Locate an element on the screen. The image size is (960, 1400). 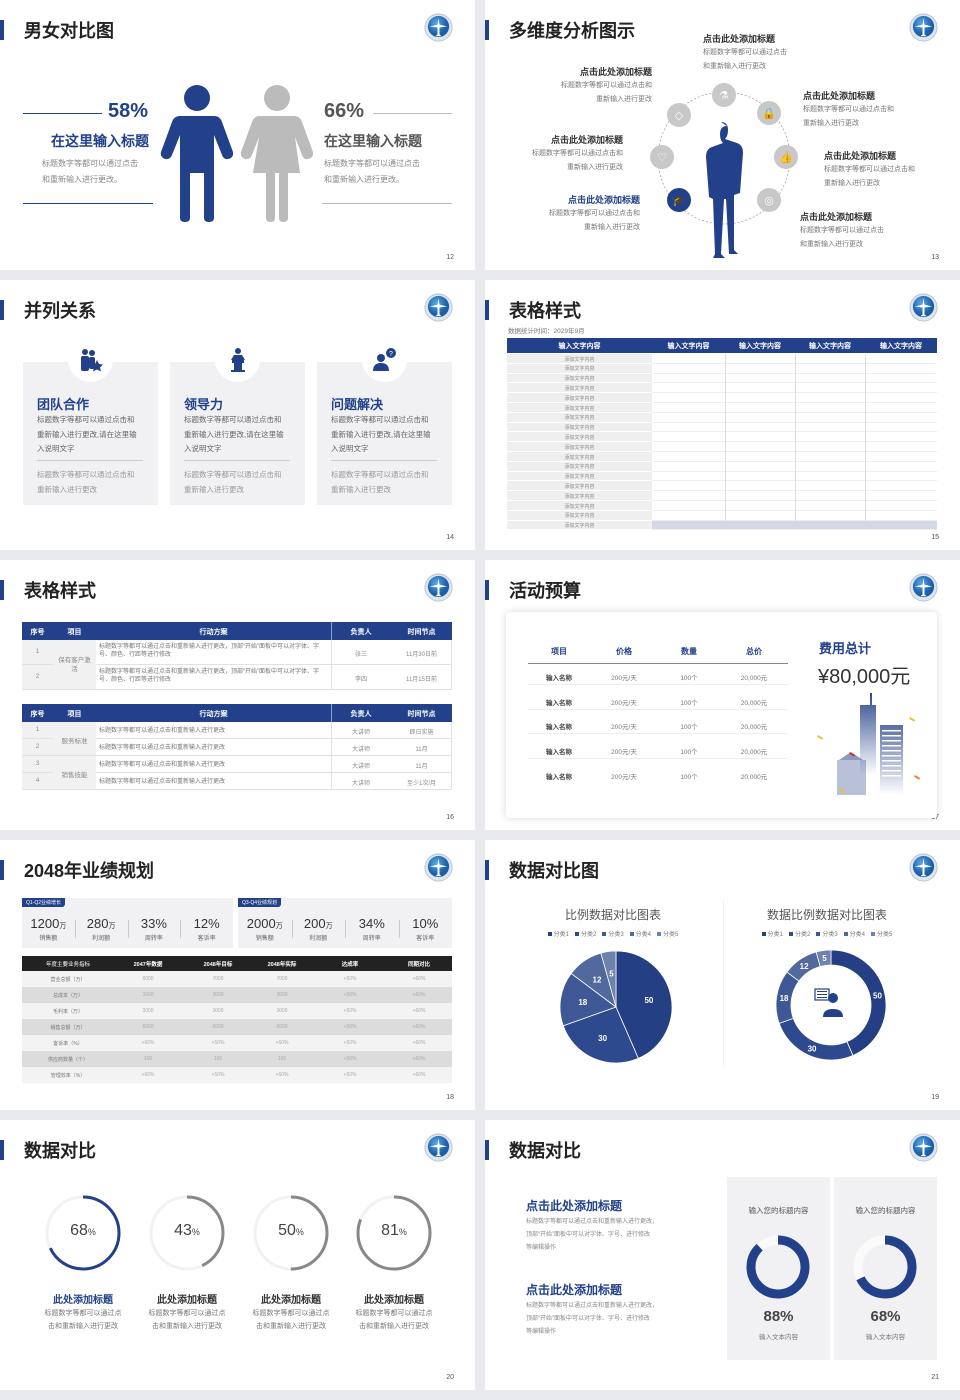
feature-card is located at coordinates (237, 433).